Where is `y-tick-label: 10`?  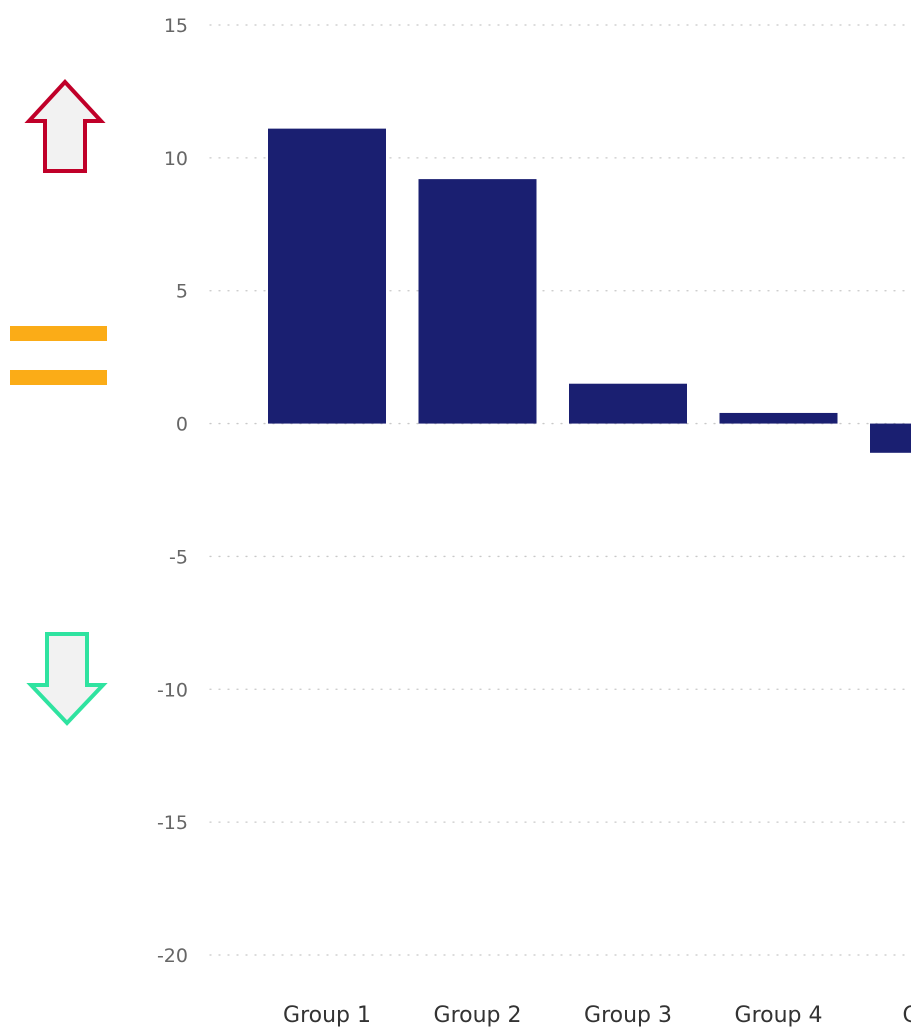 y-tick-label: 10 is located at coordinates (176, 159).